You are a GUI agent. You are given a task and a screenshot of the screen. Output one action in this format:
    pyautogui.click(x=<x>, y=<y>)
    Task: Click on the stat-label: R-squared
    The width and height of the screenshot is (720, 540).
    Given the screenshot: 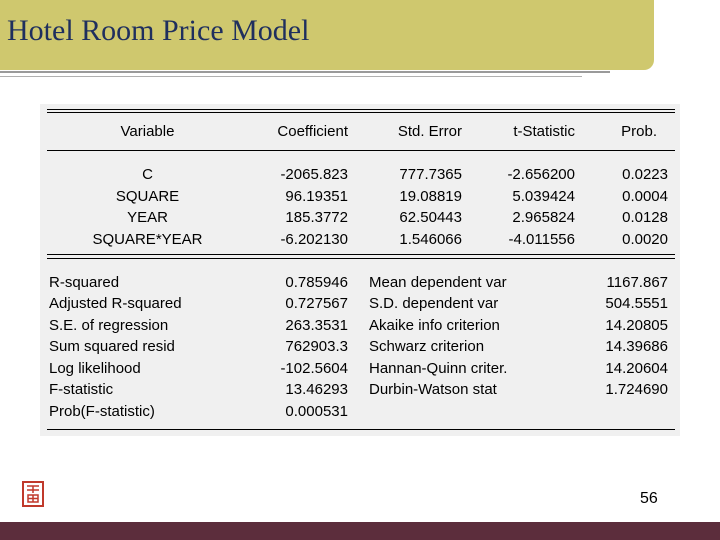 What is the action you would take?
    pyautogui.click(x=84, y=282)
    